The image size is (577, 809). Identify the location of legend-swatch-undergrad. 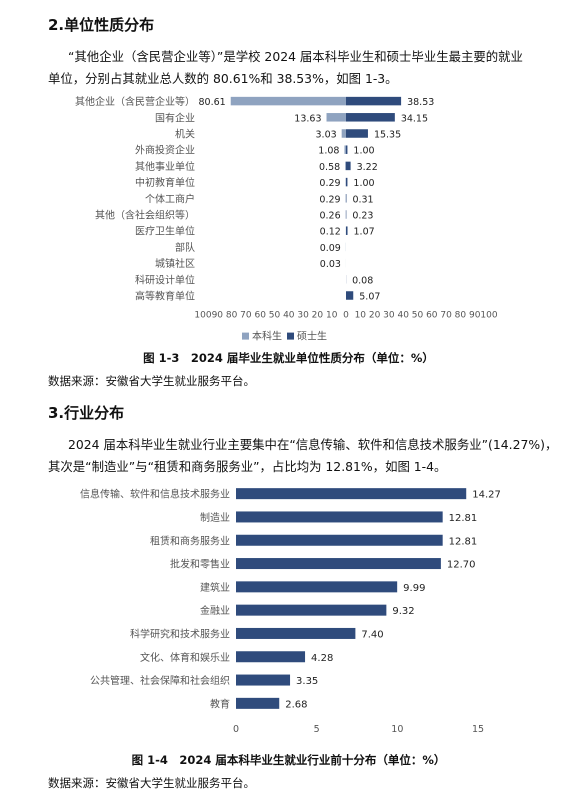
(245, 336).